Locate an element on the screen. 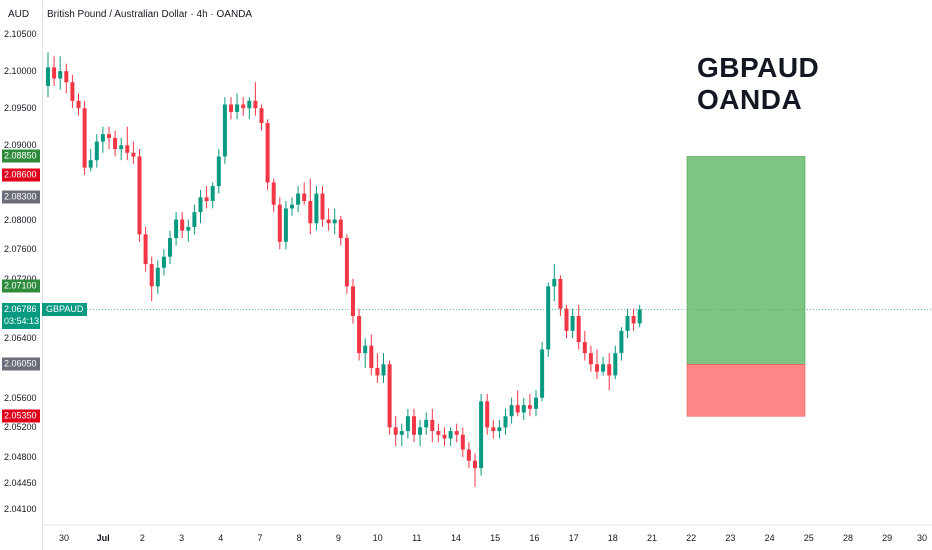 This screenshot has height=550, width=932. time-tick-label: Jul is located at coordinates (103, 538).